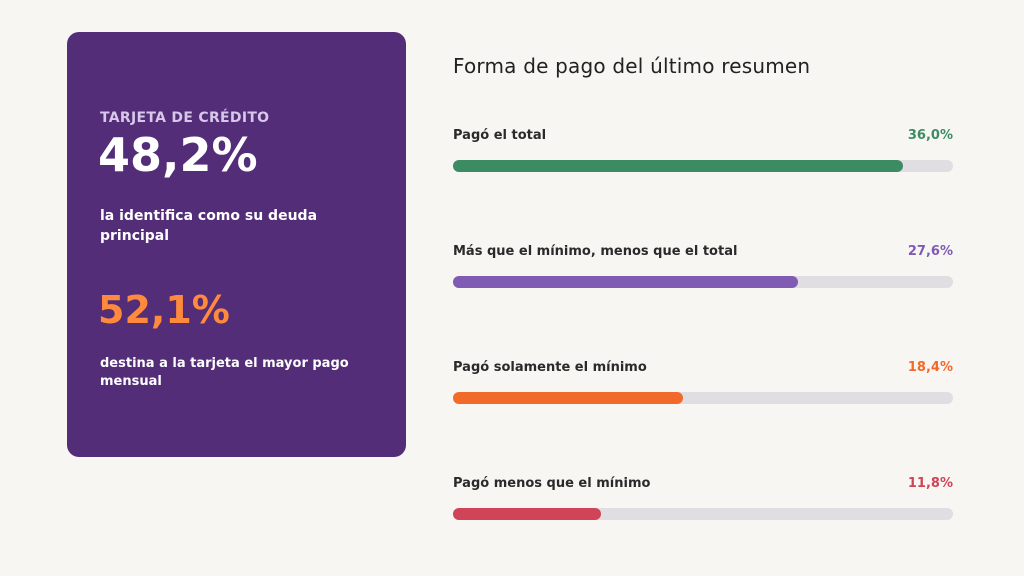 This screenshot has width=1024, height=576. What do you see at coordinates (595, 251) in the screenshot?
I see `bar-label: Más que el mínimo, menos que el total` at bounding box center [595, 251].